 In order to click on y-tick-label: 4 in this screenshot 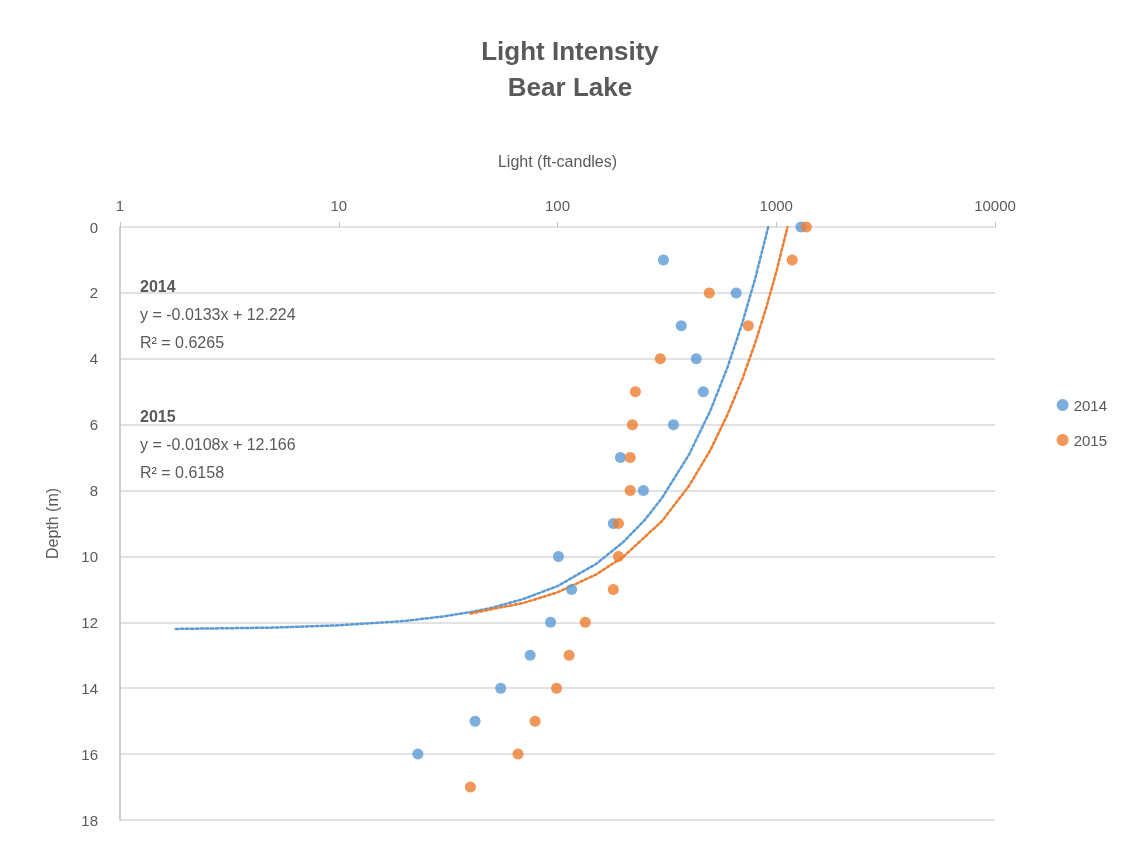, I will do `click(93, 359)`.